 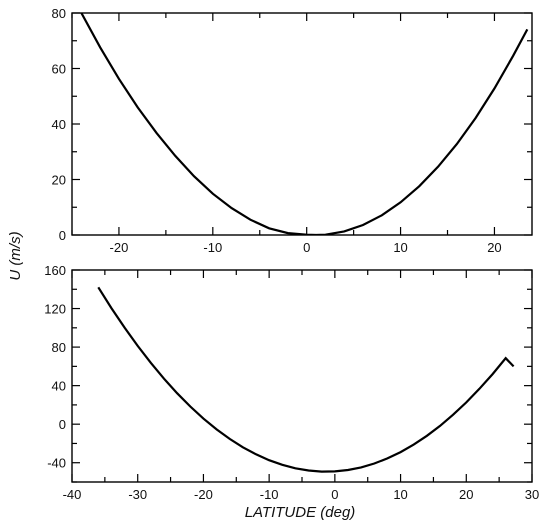 I want to click on bottom-x-tick-label: 10, so click(x=400, y=494).